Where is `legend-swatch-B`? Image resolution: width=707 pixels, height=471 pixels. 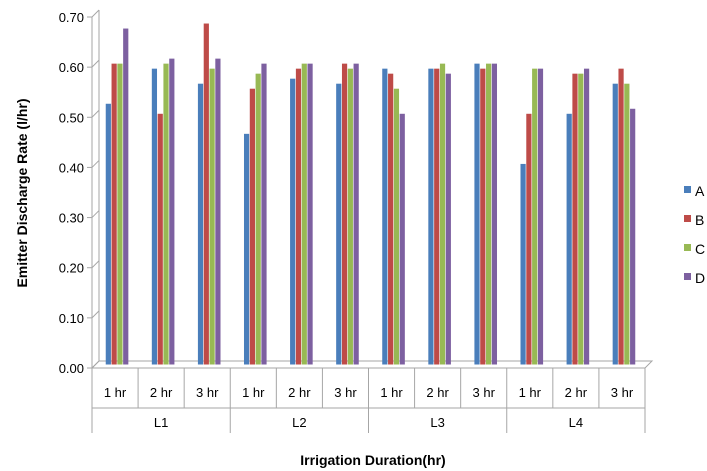
legend-swatch-B is located at coordinates (687, 218).